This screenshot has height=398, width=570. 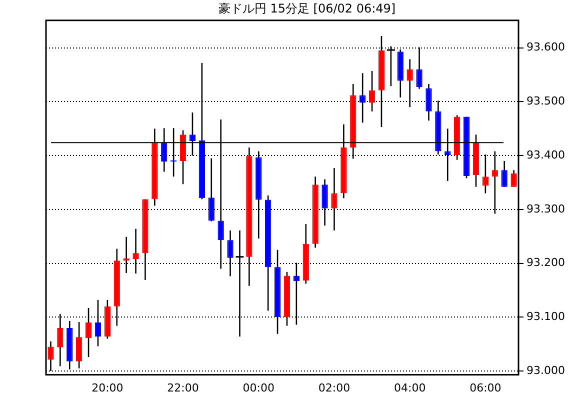 What do you see at coordinates (546, 209) in the screenshot?
I see `y-tick-label: 93.300` at bounding box center [546, 209].